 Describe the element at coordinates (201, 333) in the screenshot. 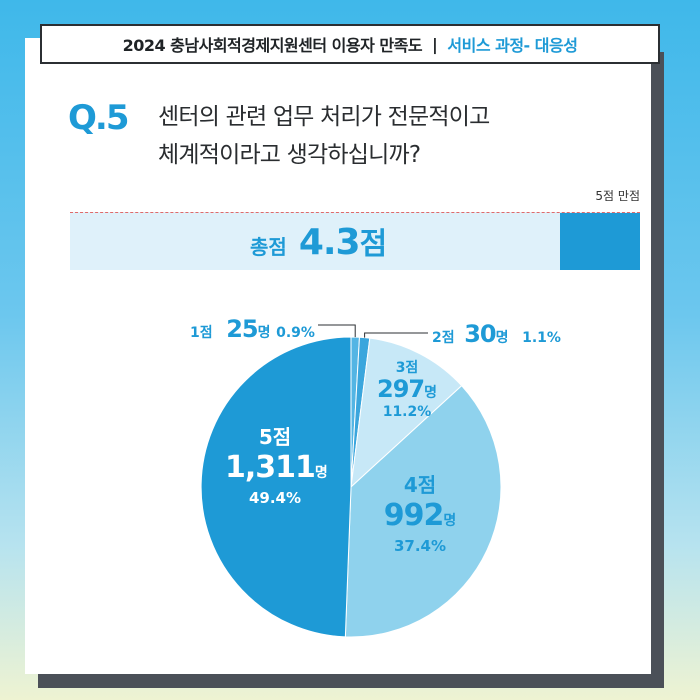

I see `slice-1-label: 1점` at that location.